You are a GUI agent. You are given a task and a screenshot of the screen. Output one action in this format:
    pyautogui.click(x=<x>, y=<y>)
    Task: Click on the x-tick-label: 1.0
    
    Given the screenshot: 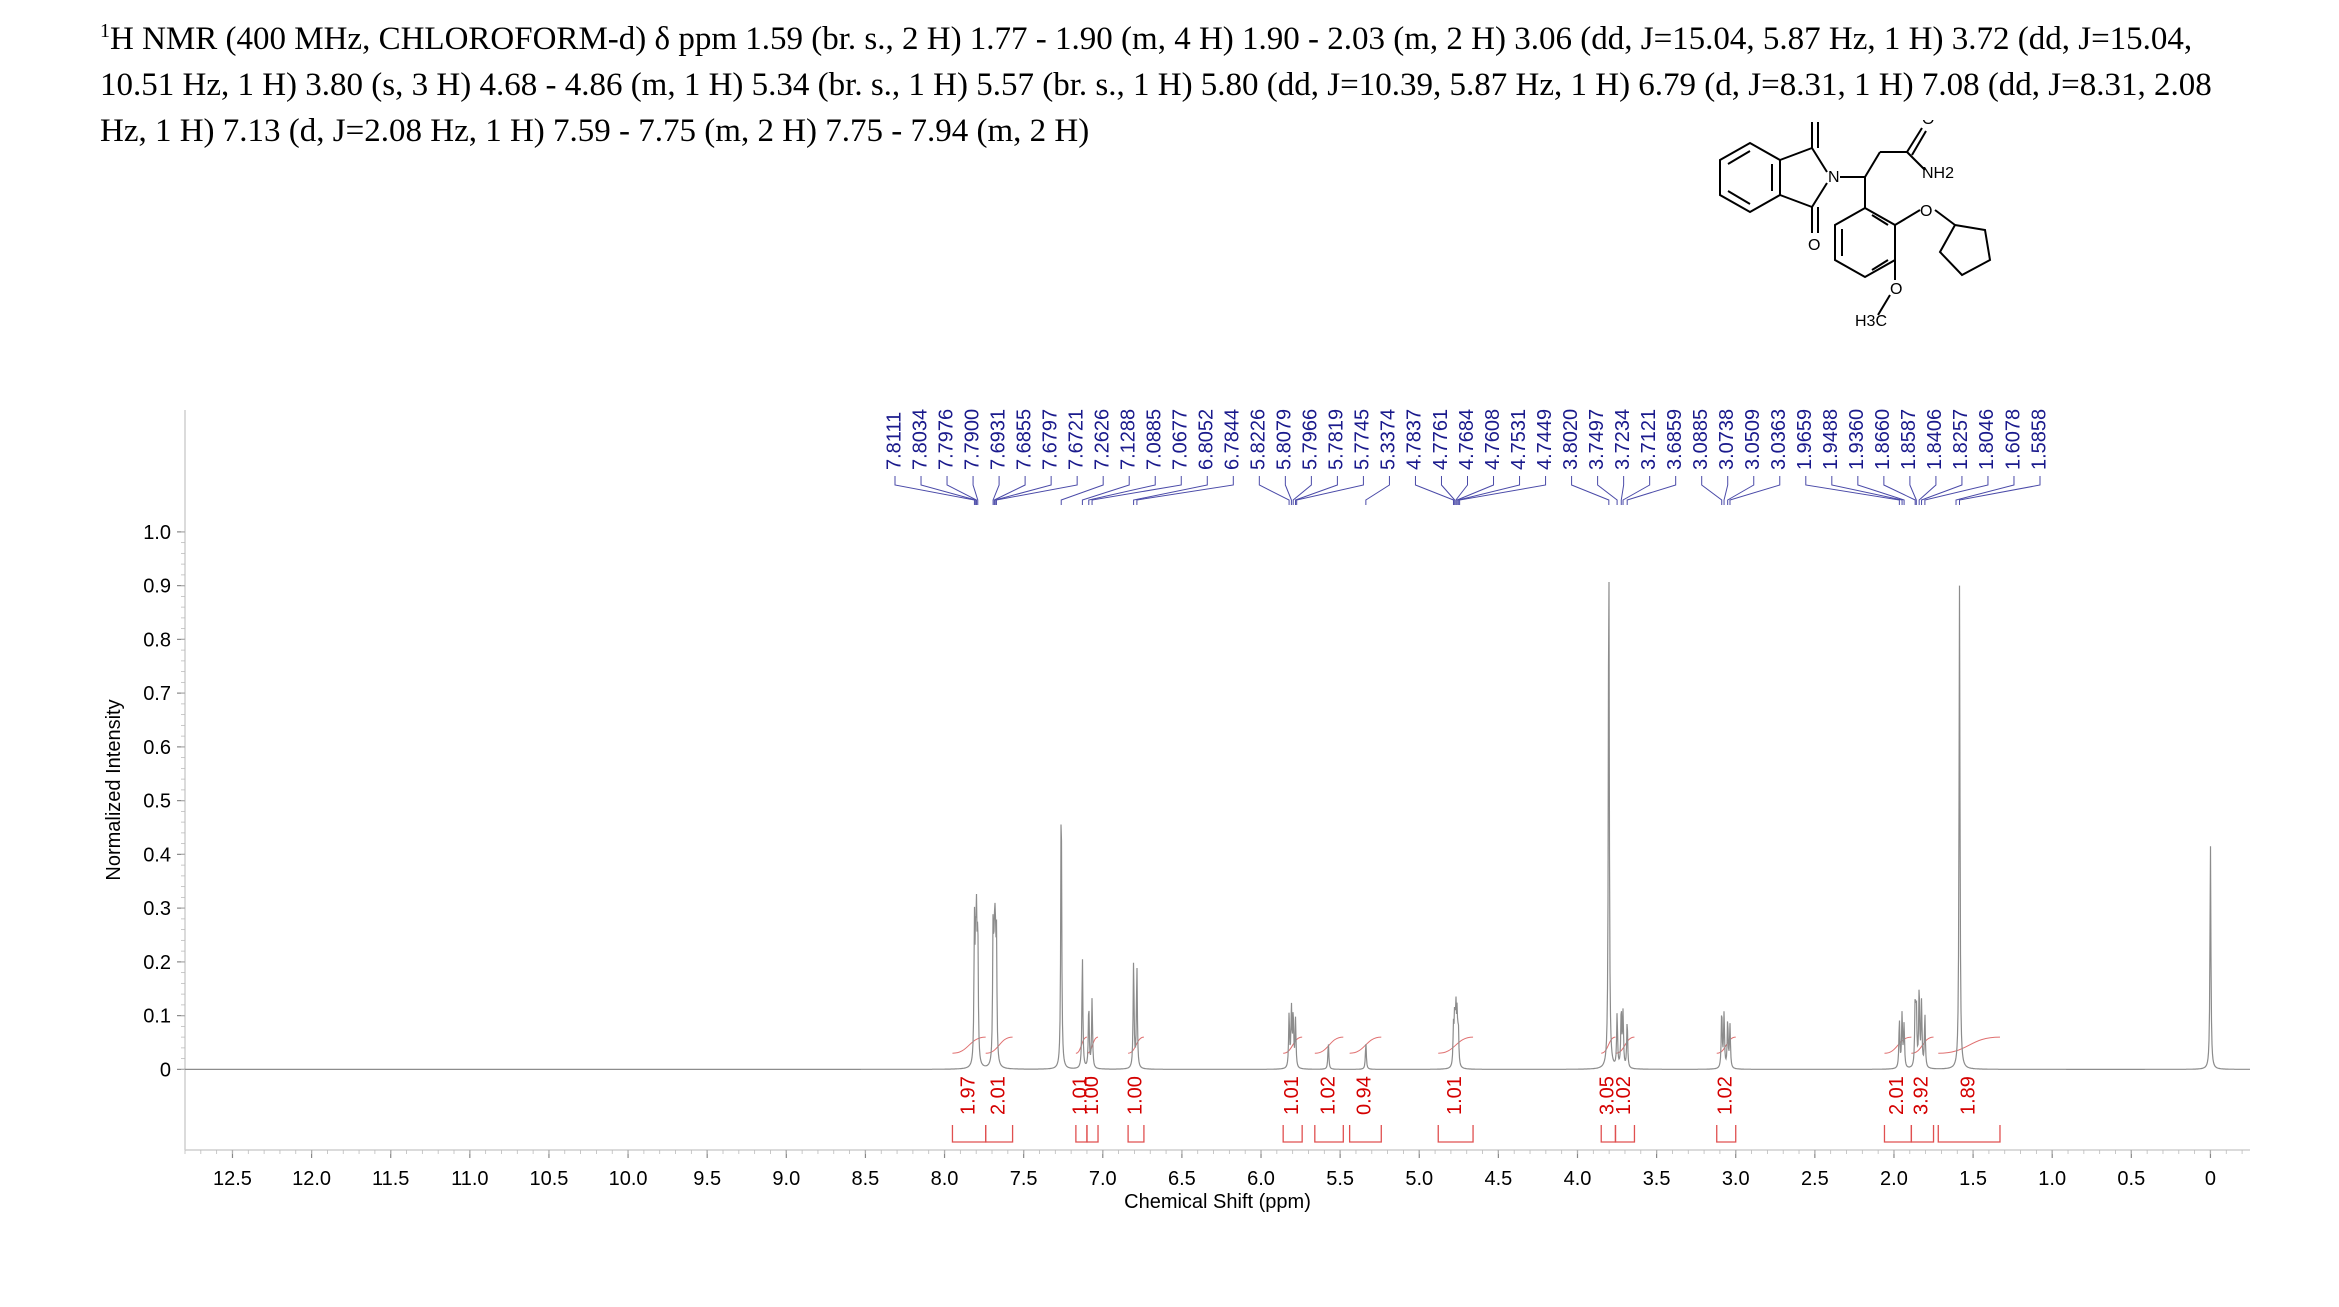 What is the action you would take?
    pyautogui.click(x=2052, y=1179)
    